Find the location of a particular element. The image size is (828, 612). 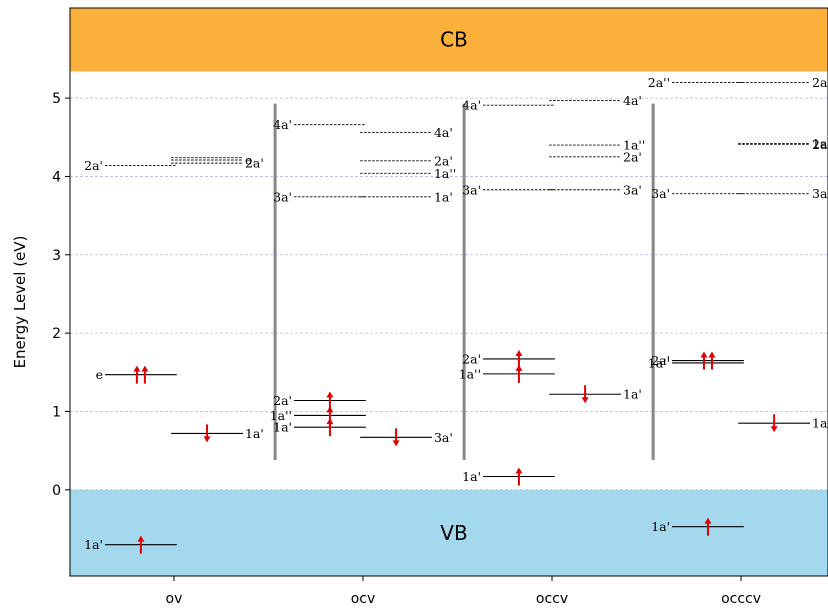

x-tick-label: ov is located at coordinates (174, 599).